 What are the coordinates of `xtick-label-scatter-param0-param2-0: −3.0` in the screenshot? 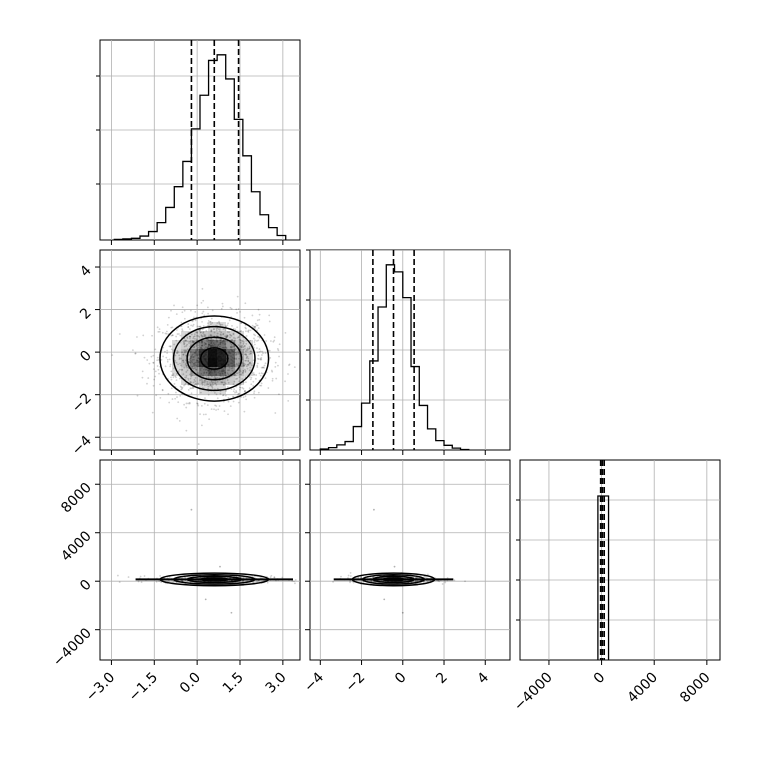 It's located at (100, 687).